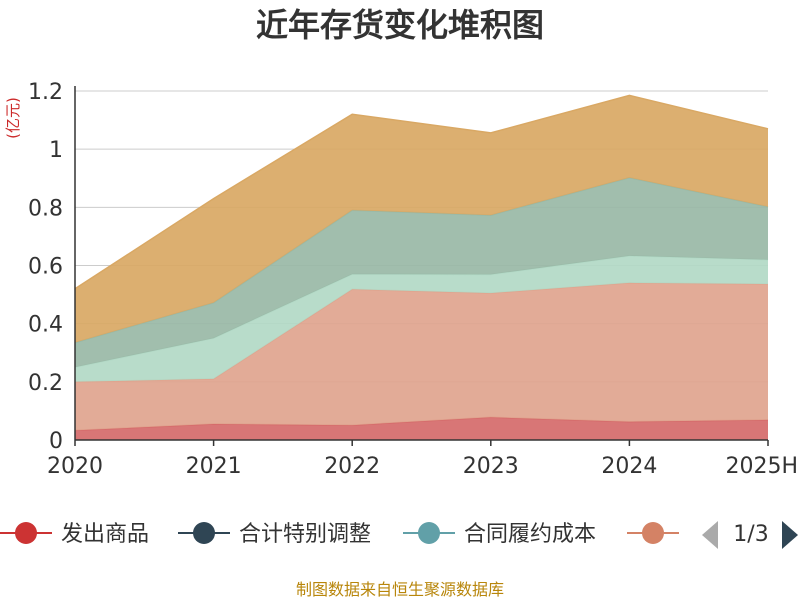  Describe the element at coordinates (761, 466) in the screenshot. I see `x-tick-label: 2025H` at that location.